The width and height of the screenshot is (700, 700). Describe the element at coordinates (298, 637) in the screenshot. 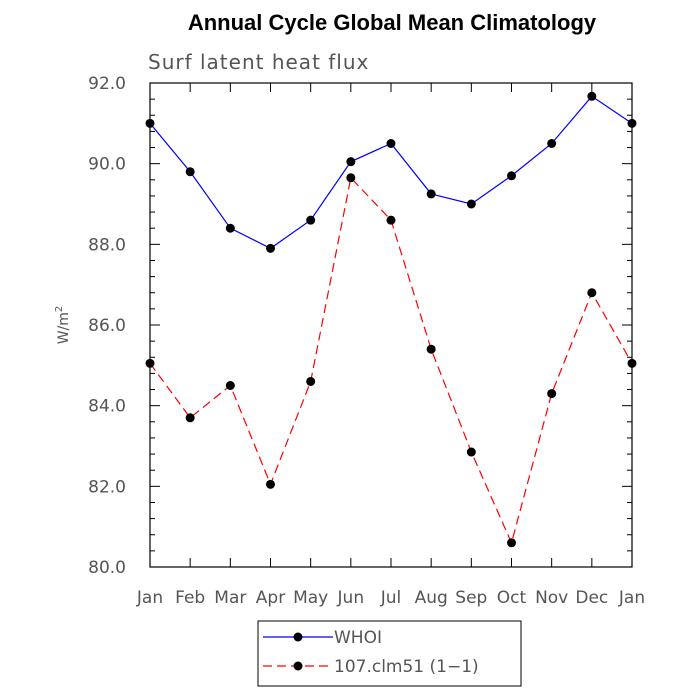

I see `legend-marker-whoi` at that location.